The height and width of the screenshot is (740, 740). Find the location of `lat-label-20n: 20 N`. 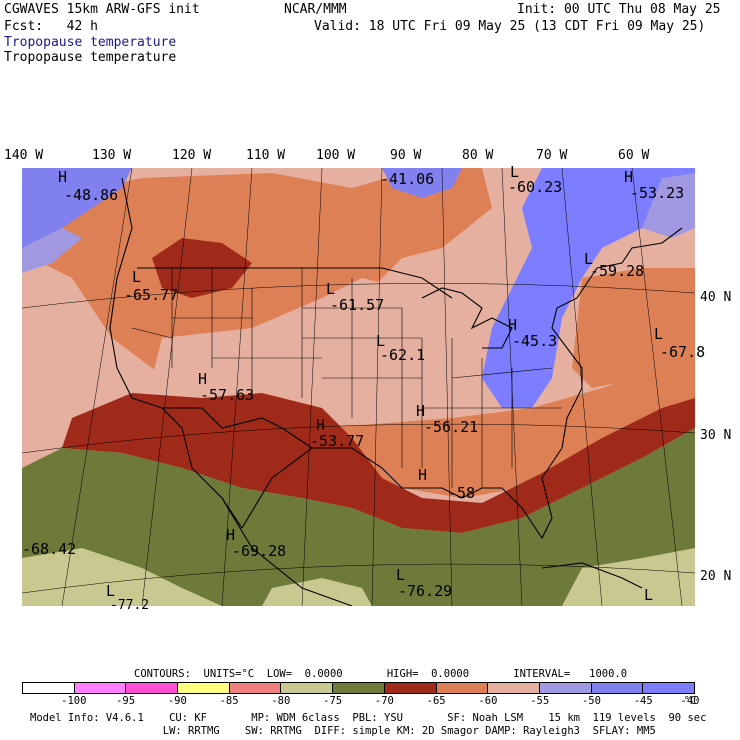

lat-label-20n: 20 N is located at coordinates (716, 576).